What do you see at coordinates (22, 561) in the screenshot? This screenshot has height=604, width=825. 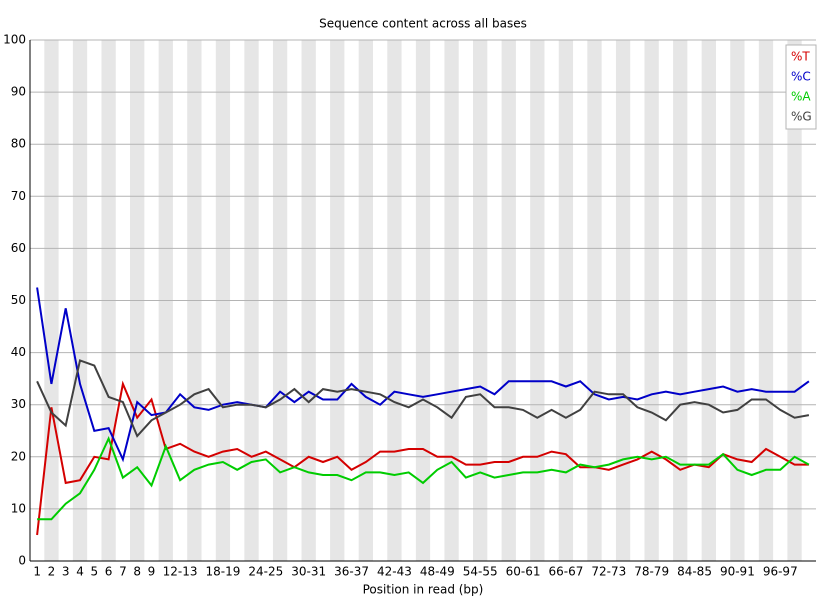 I see `y-tick-label: 0` at bounding box center [22, 561].